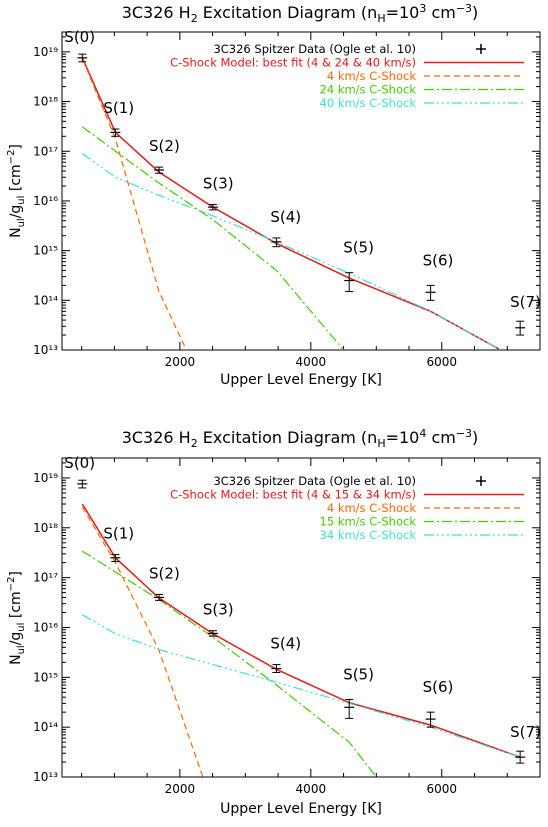  What do you see at coordinates (368, 90) in the screenshot?
I see `legend-label: 24 km/s C-Shock` at bounding box center [368, 90].